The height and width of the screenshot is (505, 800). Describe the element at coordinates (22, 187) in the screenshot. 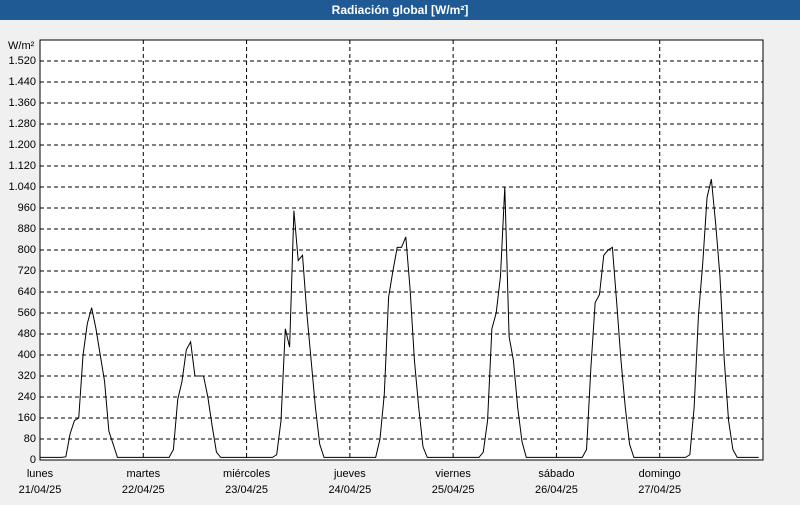

I see `y-tick-label: 1.040` at that location.